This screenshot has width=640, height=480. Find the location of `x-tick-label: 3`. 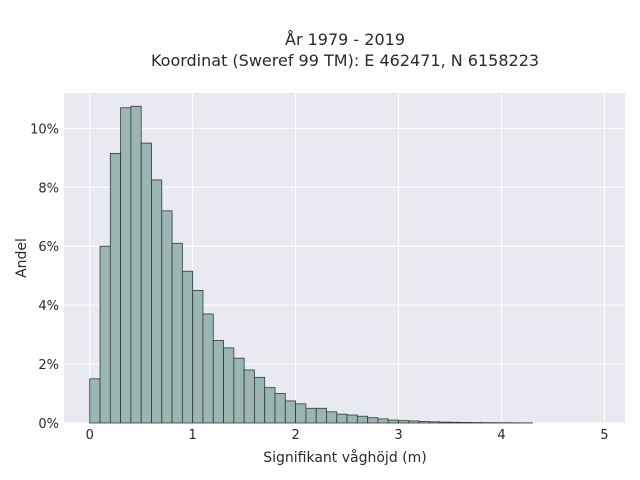

x-tick-label: 3 is located at coordinates (398, 435).